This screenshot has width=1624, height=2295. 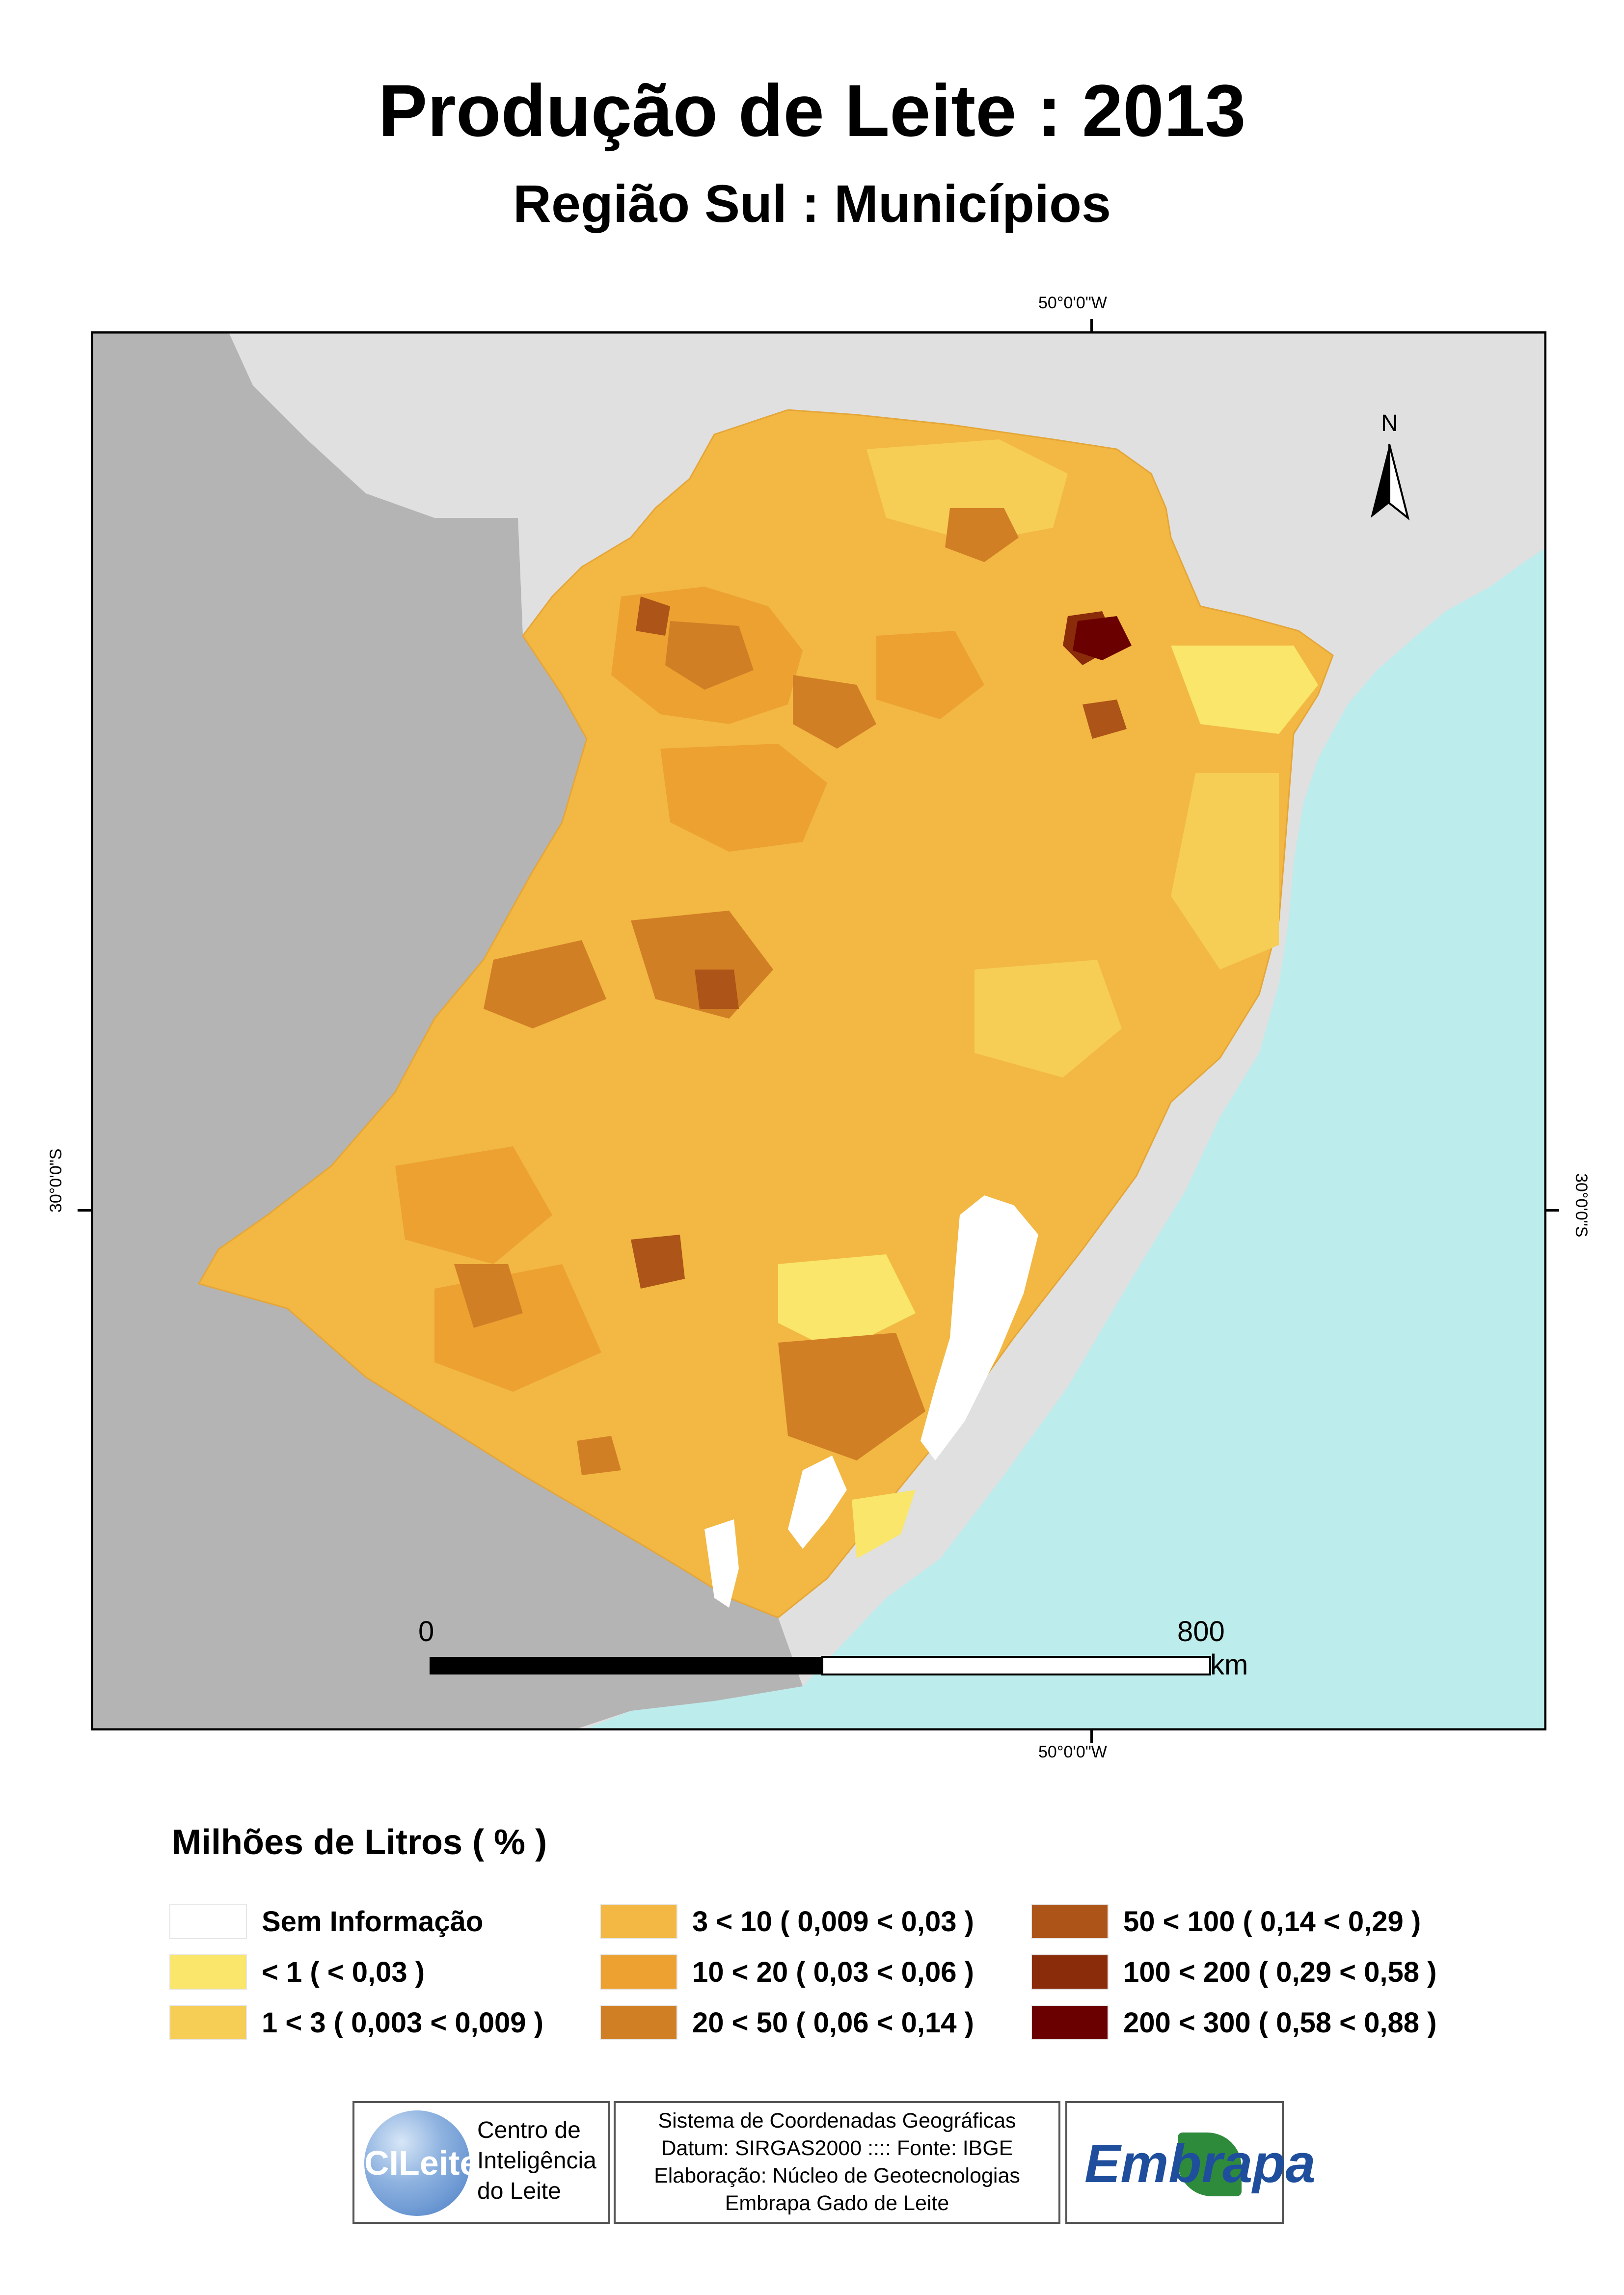 I want to click on scale-end-label: 800, so click(x=1201, y=1631).